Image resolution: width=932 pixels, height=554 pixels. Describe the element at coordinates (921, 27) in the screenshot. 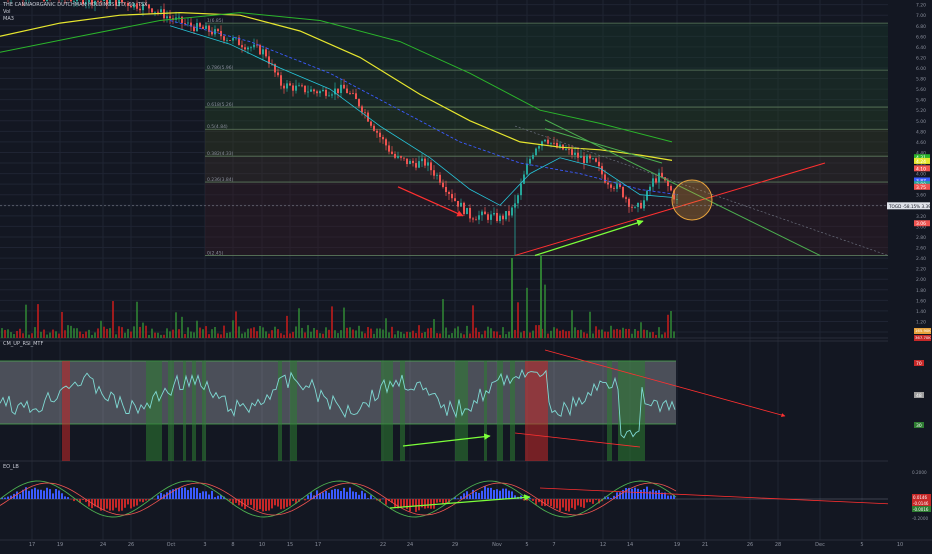

I see `price-tick-label: 6.80` at that location.